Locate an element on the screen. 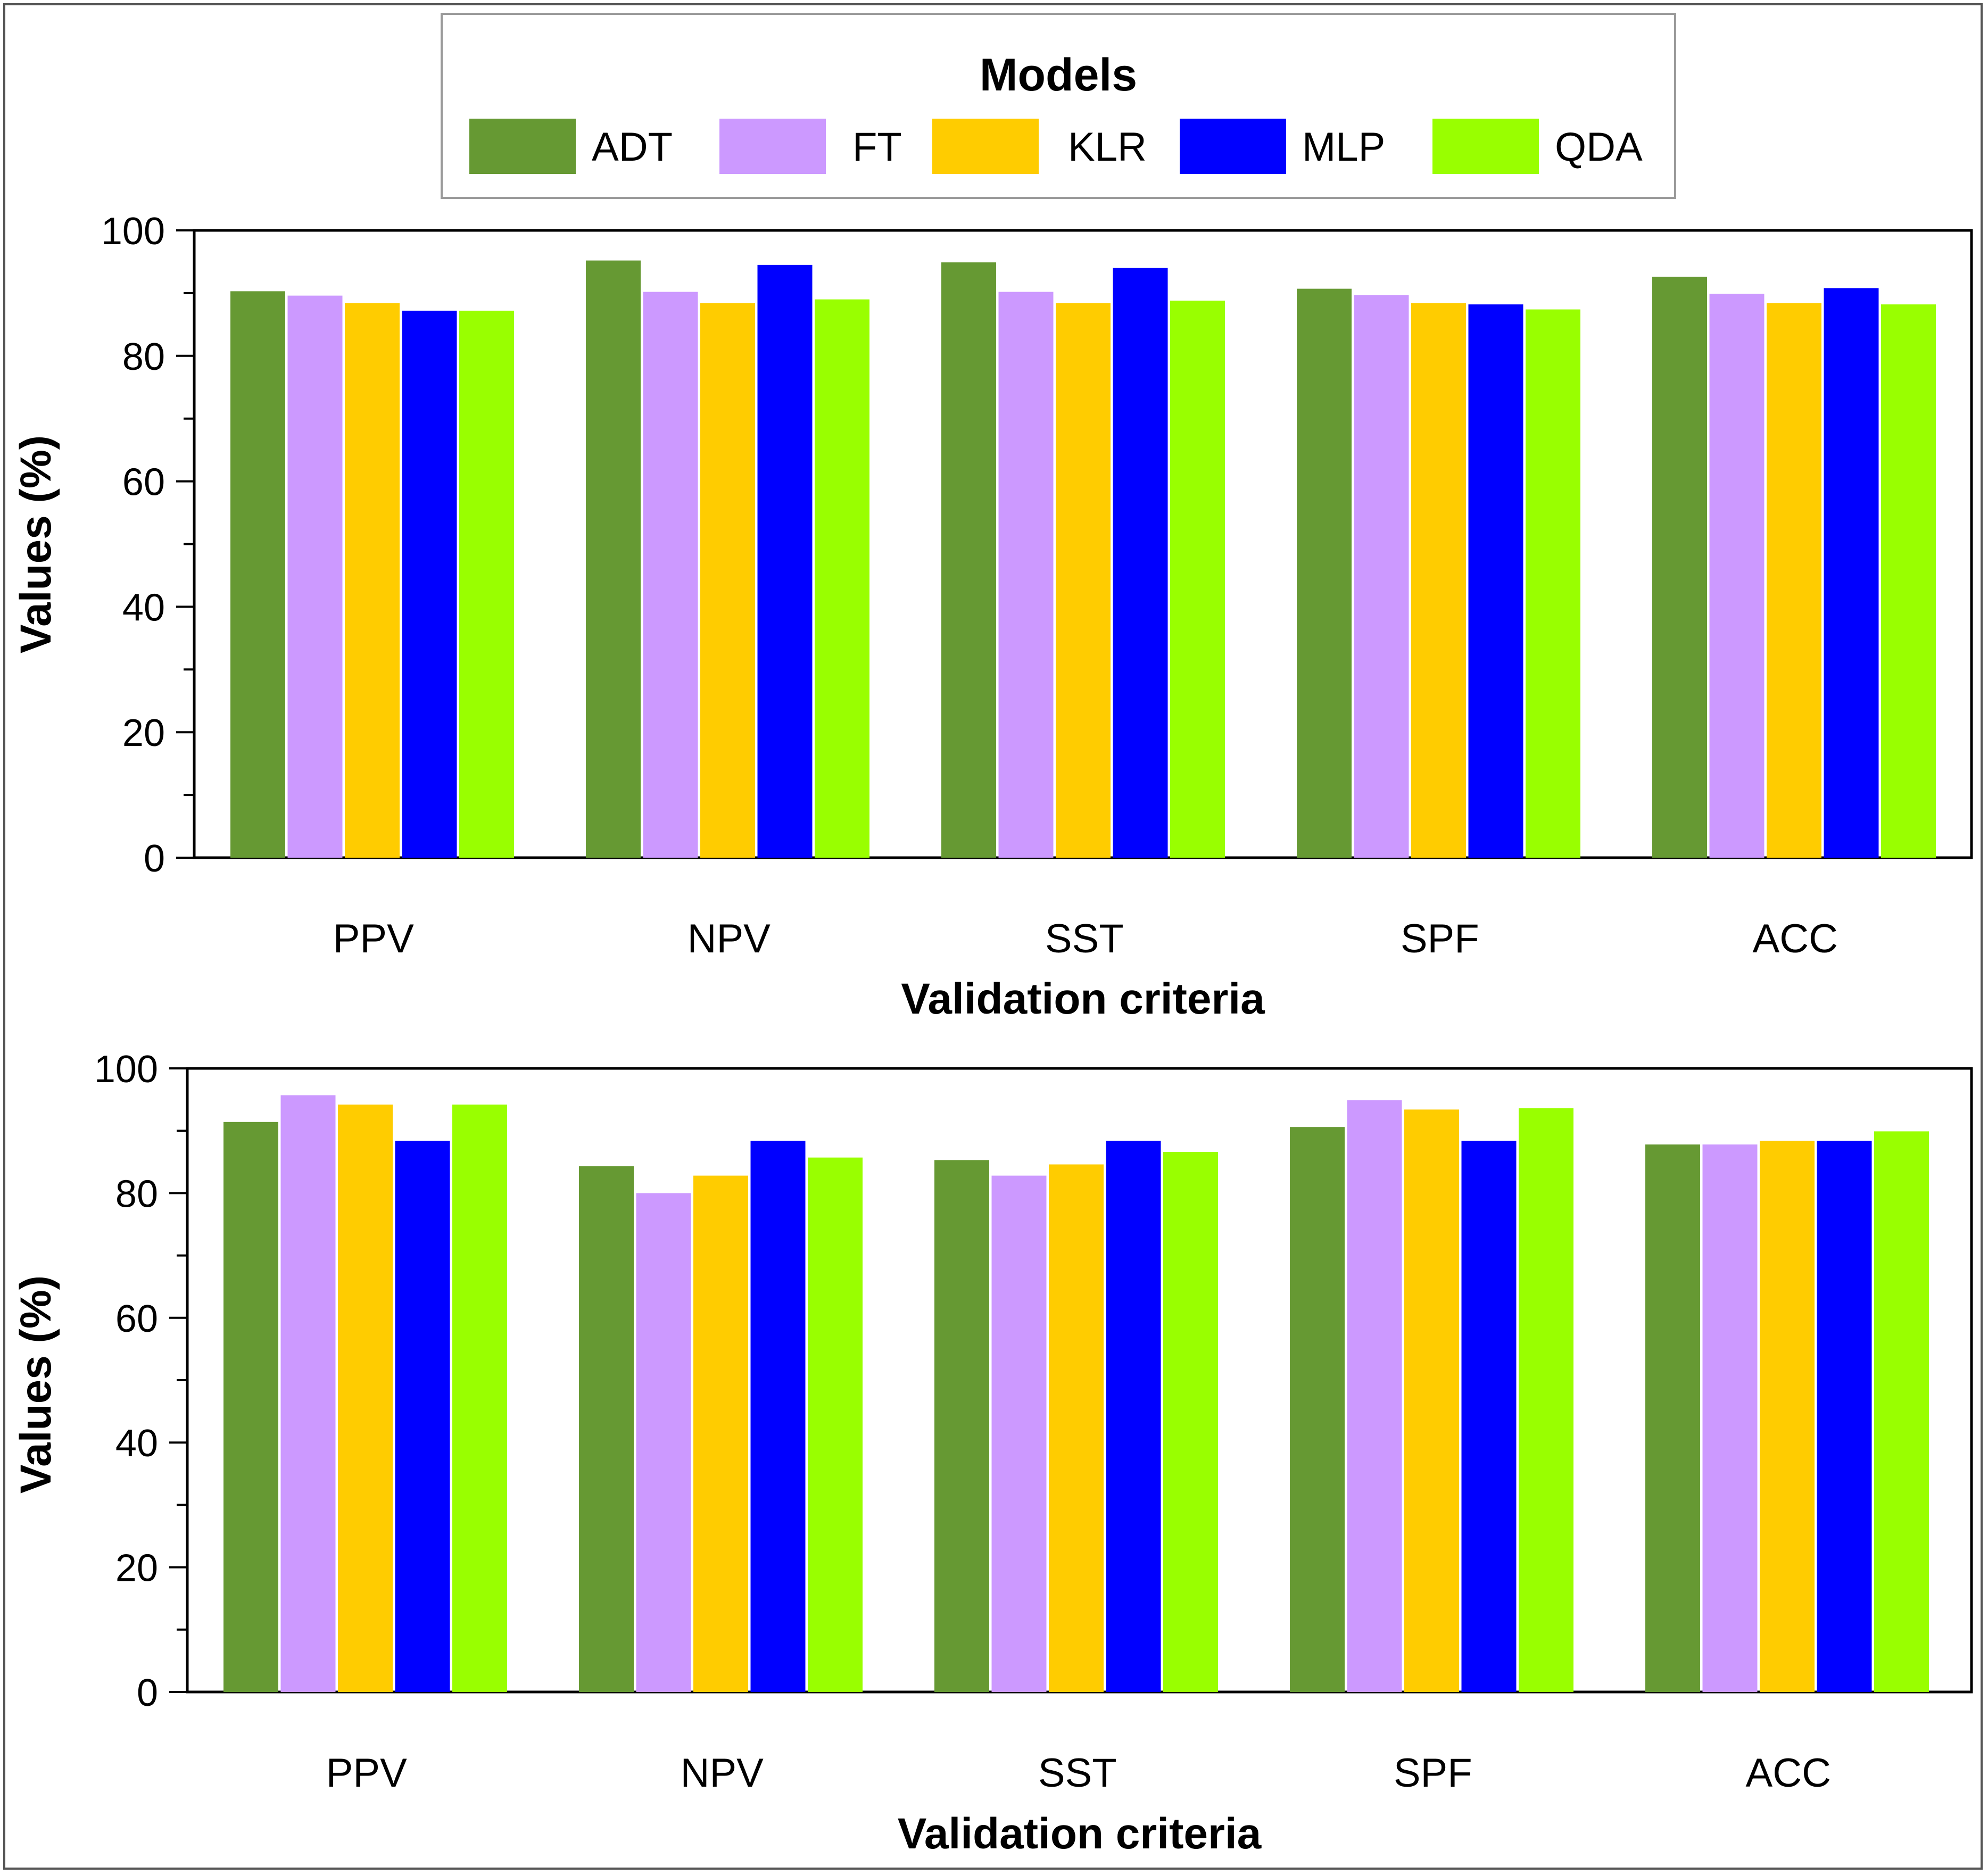 The image size is (1988, 1875). x-category-label-top-spf: SPF is located at coordinates (1440, 938).